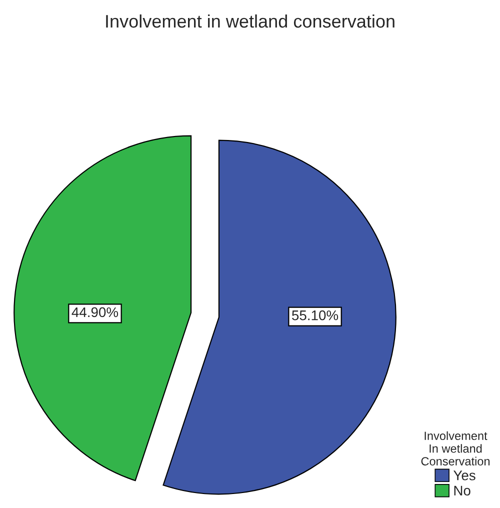 This screenshot has width=500, height=508. Describe the element at coordinates (315, 315) in the screenshot. I see `data-label: 55.10%` at that location.